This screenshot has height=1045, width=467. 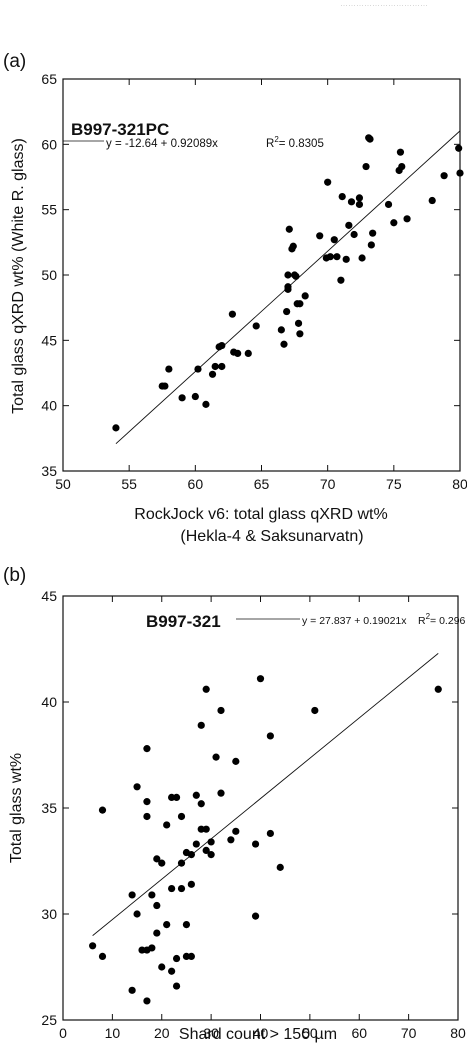 I want to click on y-tick-label: 30, so click(x=49, y=914).